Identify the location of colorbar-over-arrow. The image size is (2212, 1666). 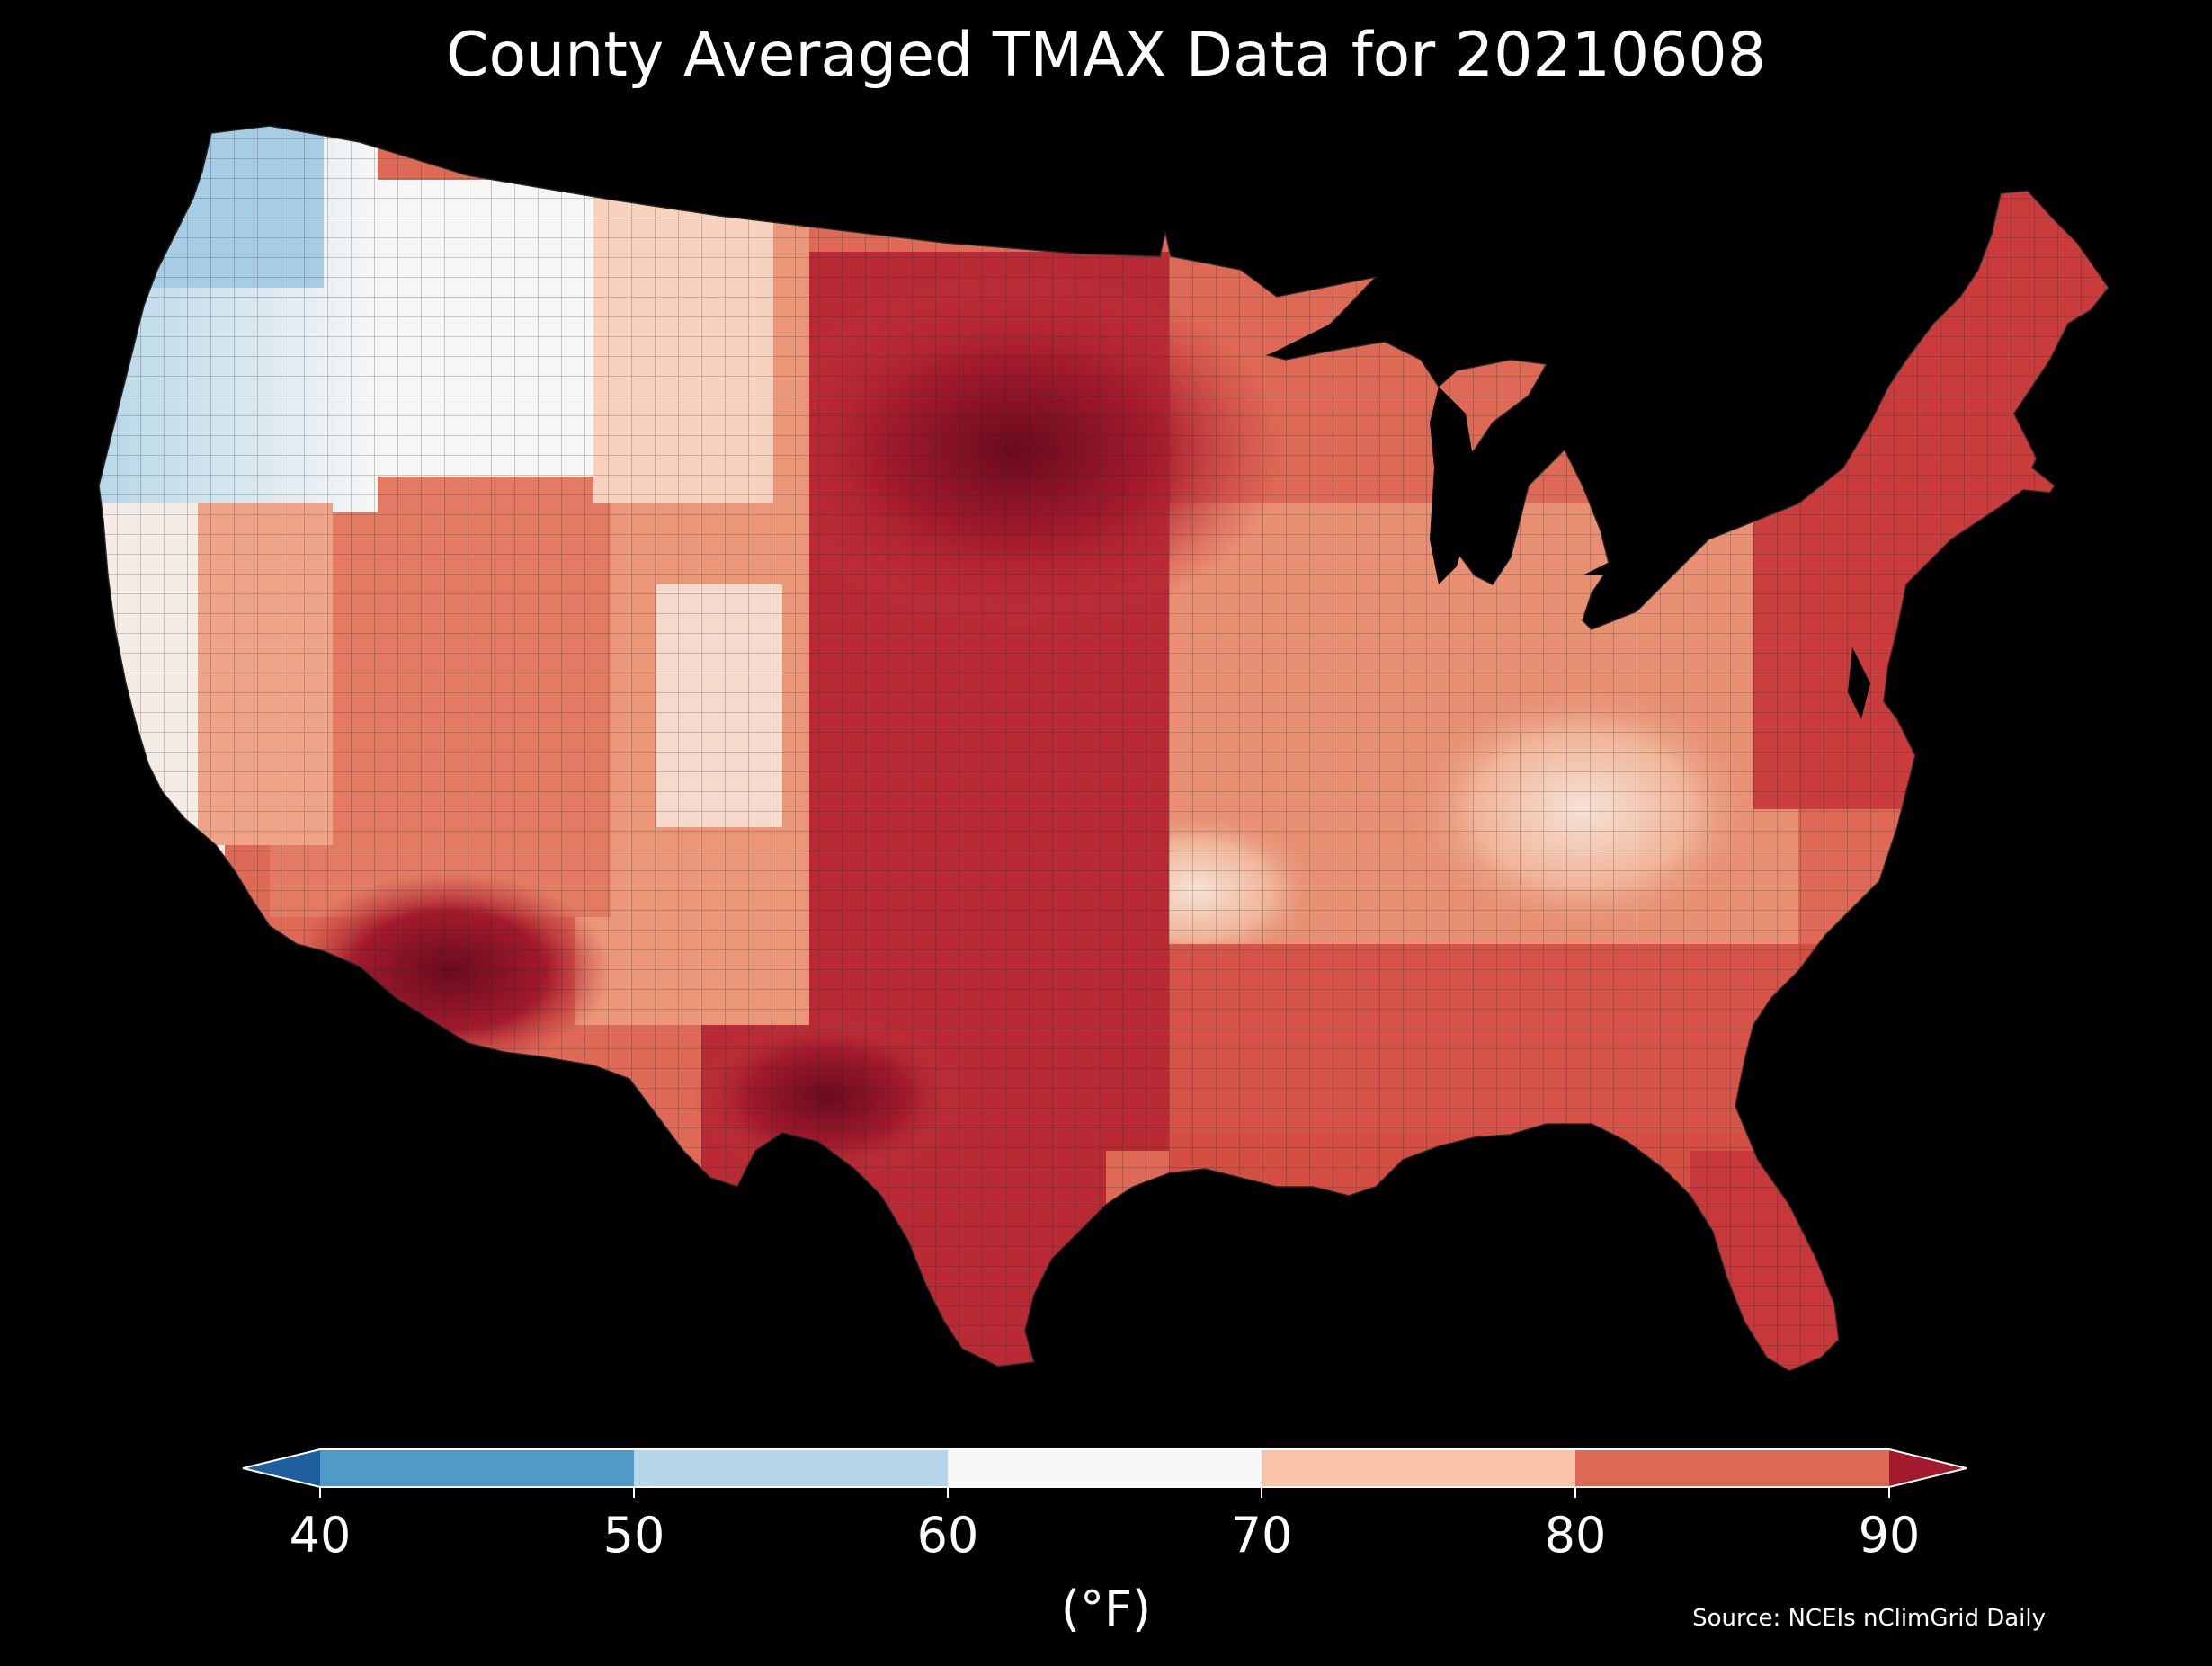
(1928, 1468).